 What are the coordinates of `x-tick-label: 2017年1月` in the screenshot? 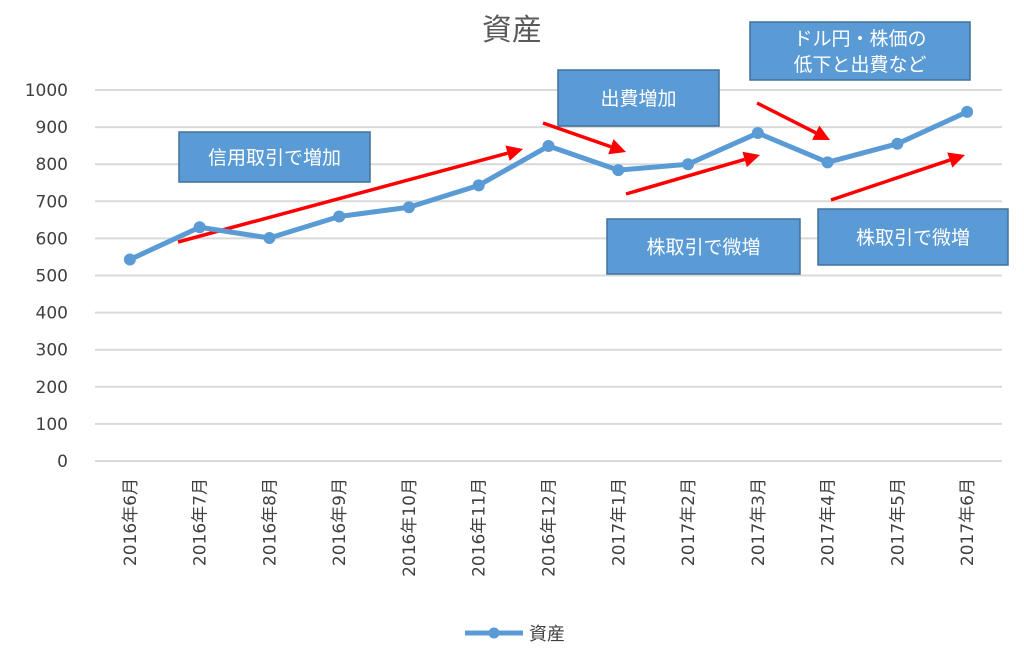 It's located at (619, 522).